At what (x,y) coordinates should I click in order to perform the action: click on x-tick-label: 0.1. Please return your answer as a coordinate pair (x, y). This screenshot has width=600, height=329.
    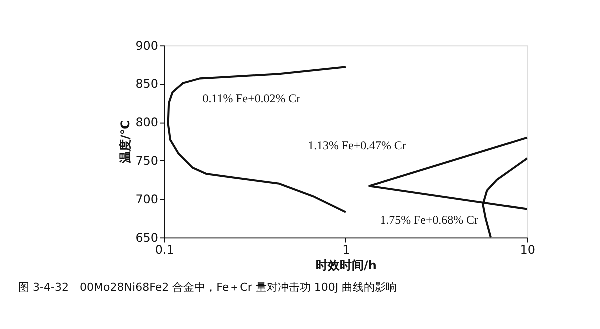
    Looking at the image, I should click on (164, 249).